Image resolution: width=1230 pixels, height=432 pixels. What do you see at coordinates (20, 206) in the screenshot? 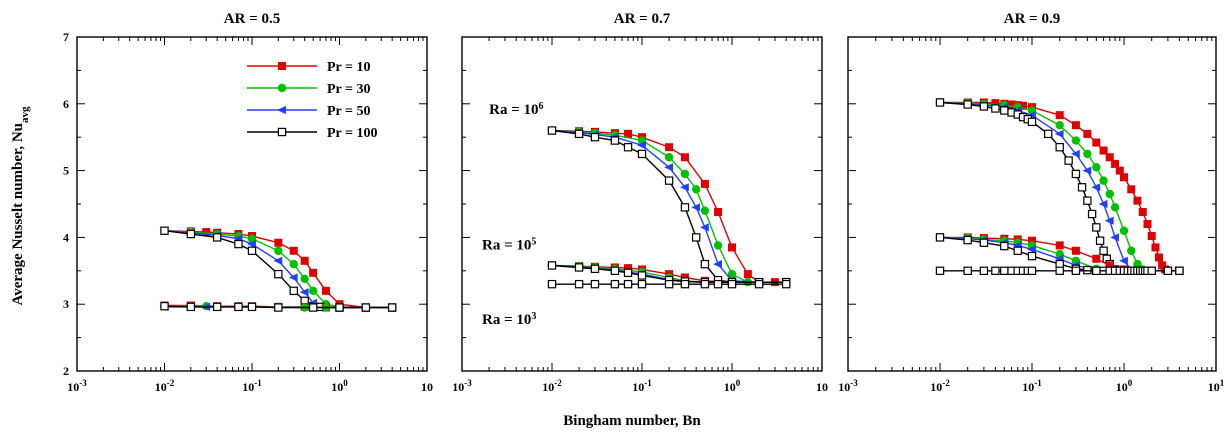
I see `y-axis-label: Average Nusselt number, Nuavg` at bounding box center [20, 206].